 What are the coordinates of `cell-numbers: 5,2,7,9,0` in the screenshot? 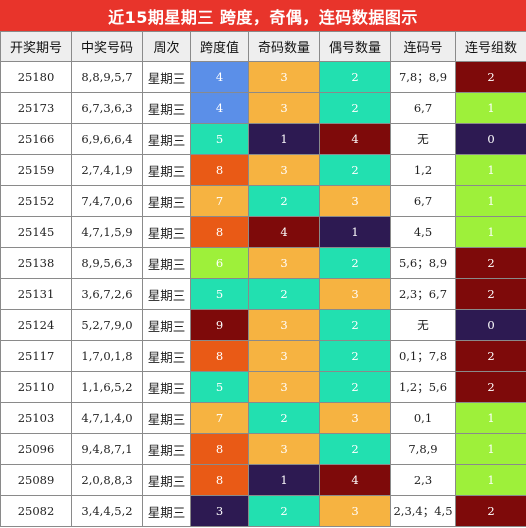 It's located at (107, 325).